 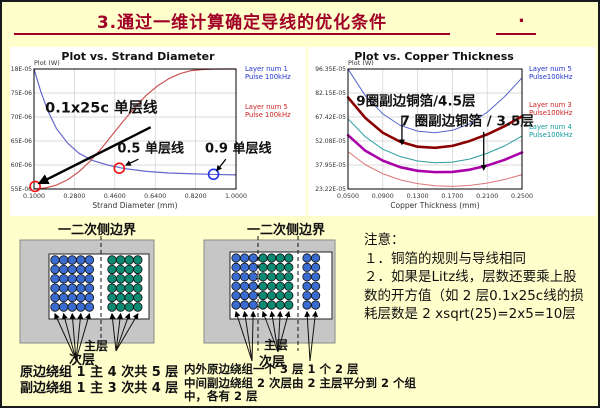 I want to click on notes-line: 耗层数是 2 xsqrt(25)=2x5=10层, so click(x=470, y=314).